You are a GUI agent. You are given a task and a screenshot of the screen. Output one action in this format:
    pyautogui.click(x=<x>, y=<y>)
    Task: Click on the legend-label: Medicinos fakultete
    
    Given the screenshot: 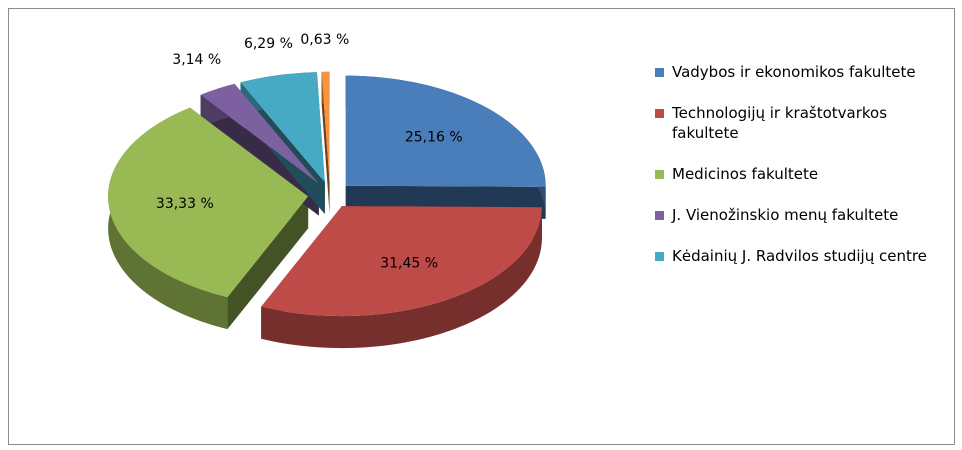 What is the action you would take?
    pyautogui.click(x=745, y=174)
    